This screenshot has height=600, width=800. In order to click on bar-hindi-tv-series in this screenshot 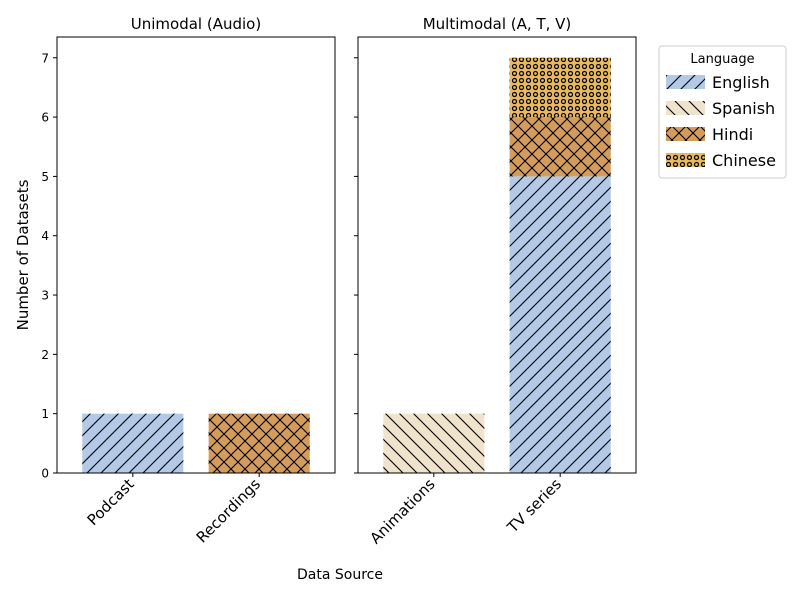, I will do `click(560, 147)`.